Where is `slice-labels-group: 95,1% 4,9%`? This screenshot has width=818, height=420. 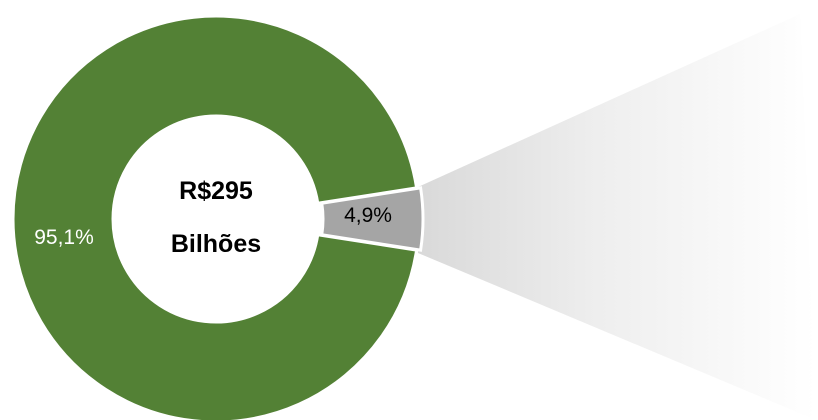
slice-labels-group: 95,1% 4,9% is located at coordinates (213, 226).